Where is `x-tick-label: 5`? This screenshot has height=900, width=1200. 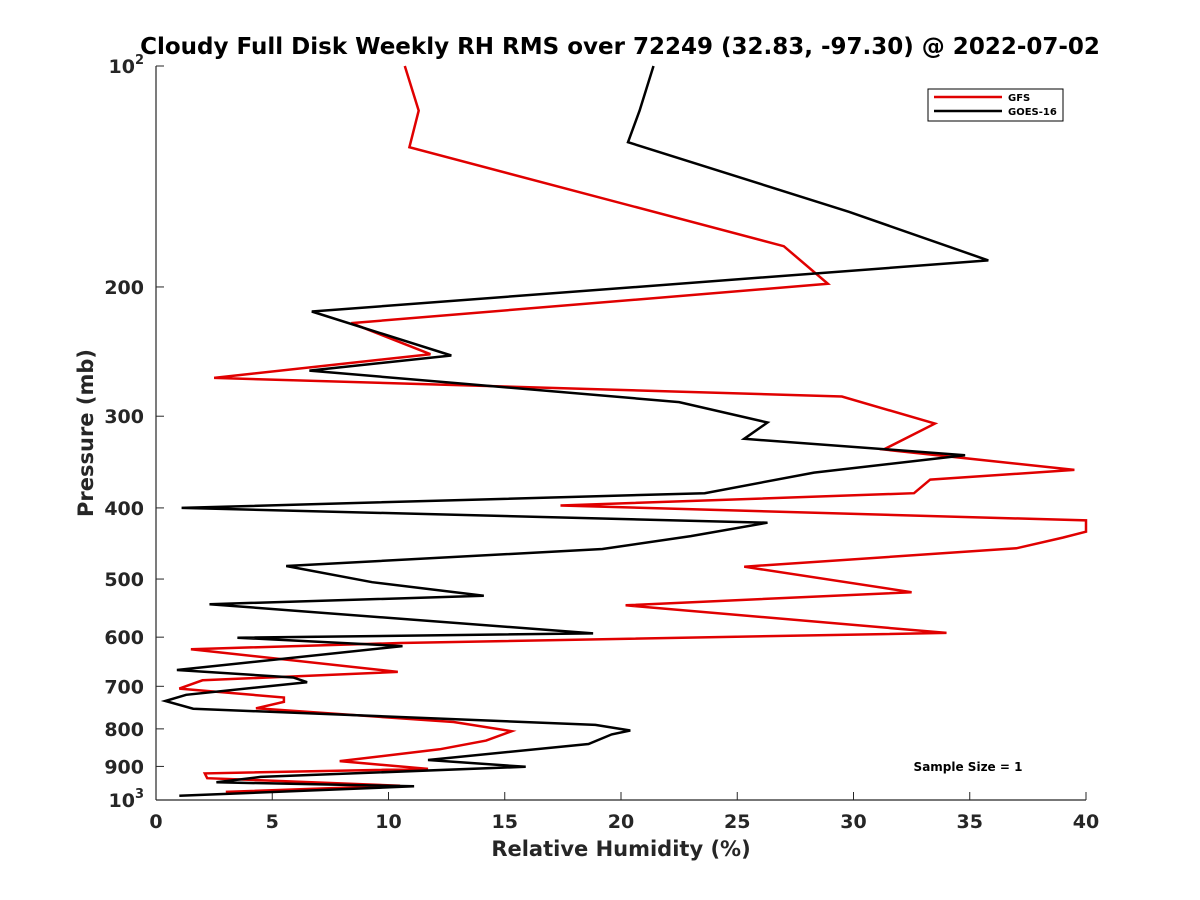 x-tick-label: 5 is located at coordinates (272, 822).